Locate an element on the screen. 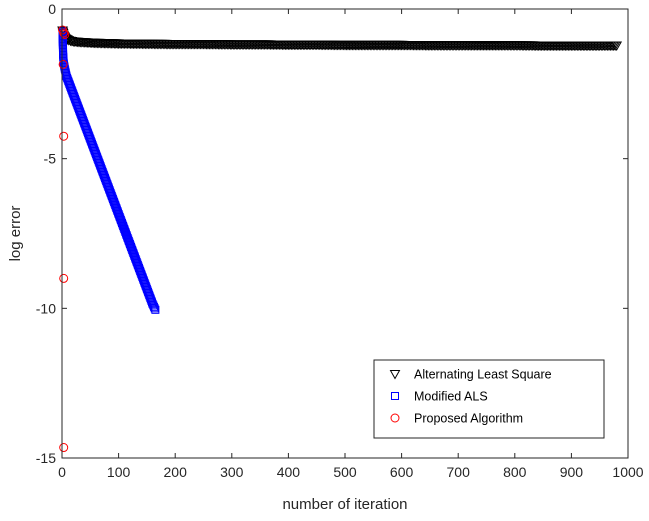 The height and width of the screenshot is (521, 649). y-tick-label: -15 is located at coordinates (46, 458).